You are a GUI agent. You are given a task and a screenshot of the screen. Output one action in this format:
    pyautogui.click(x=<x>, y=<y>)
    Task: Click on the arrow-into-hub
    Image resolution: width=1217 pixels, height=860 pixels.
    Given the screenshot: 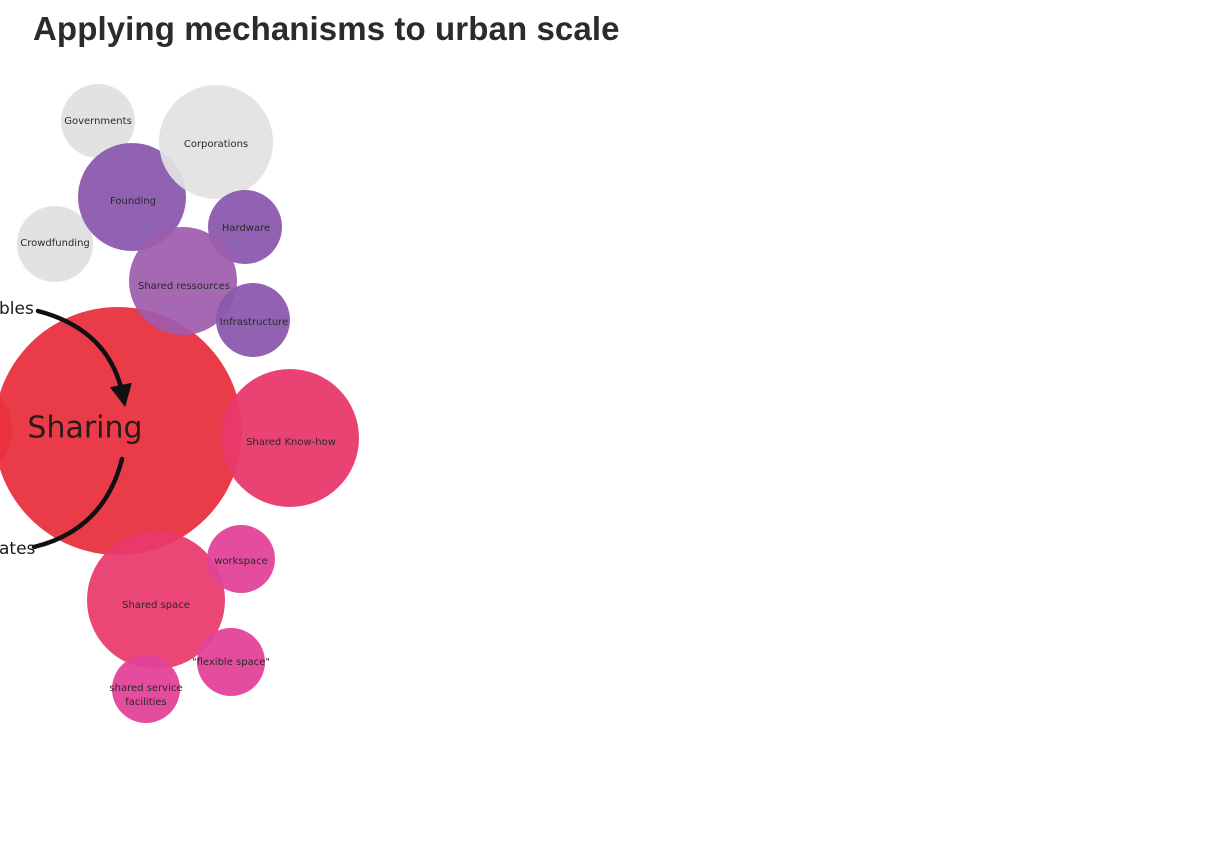 What is the action you would take?
    pyautogui.click(x=83, y=358)
    